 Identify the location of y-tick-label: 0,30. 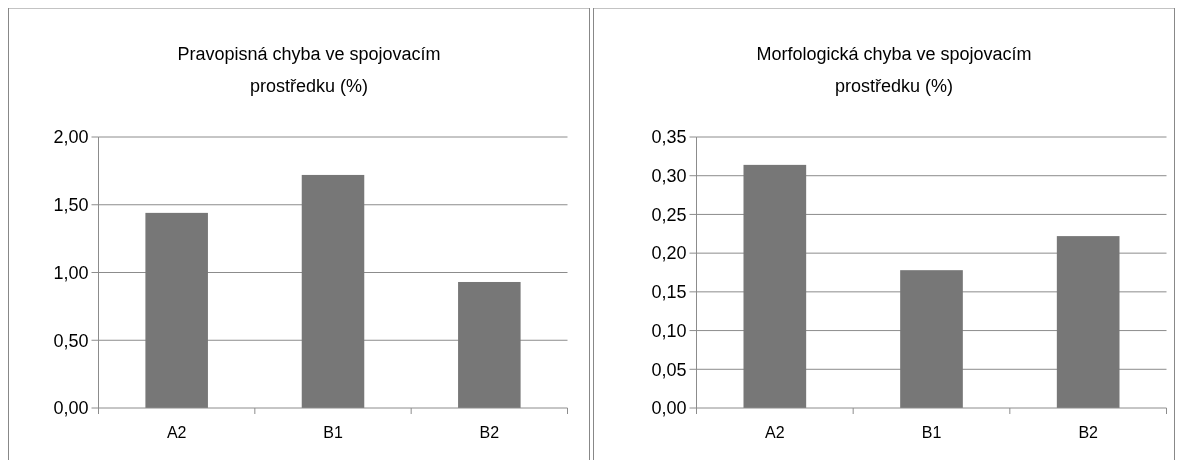
(669, 176).